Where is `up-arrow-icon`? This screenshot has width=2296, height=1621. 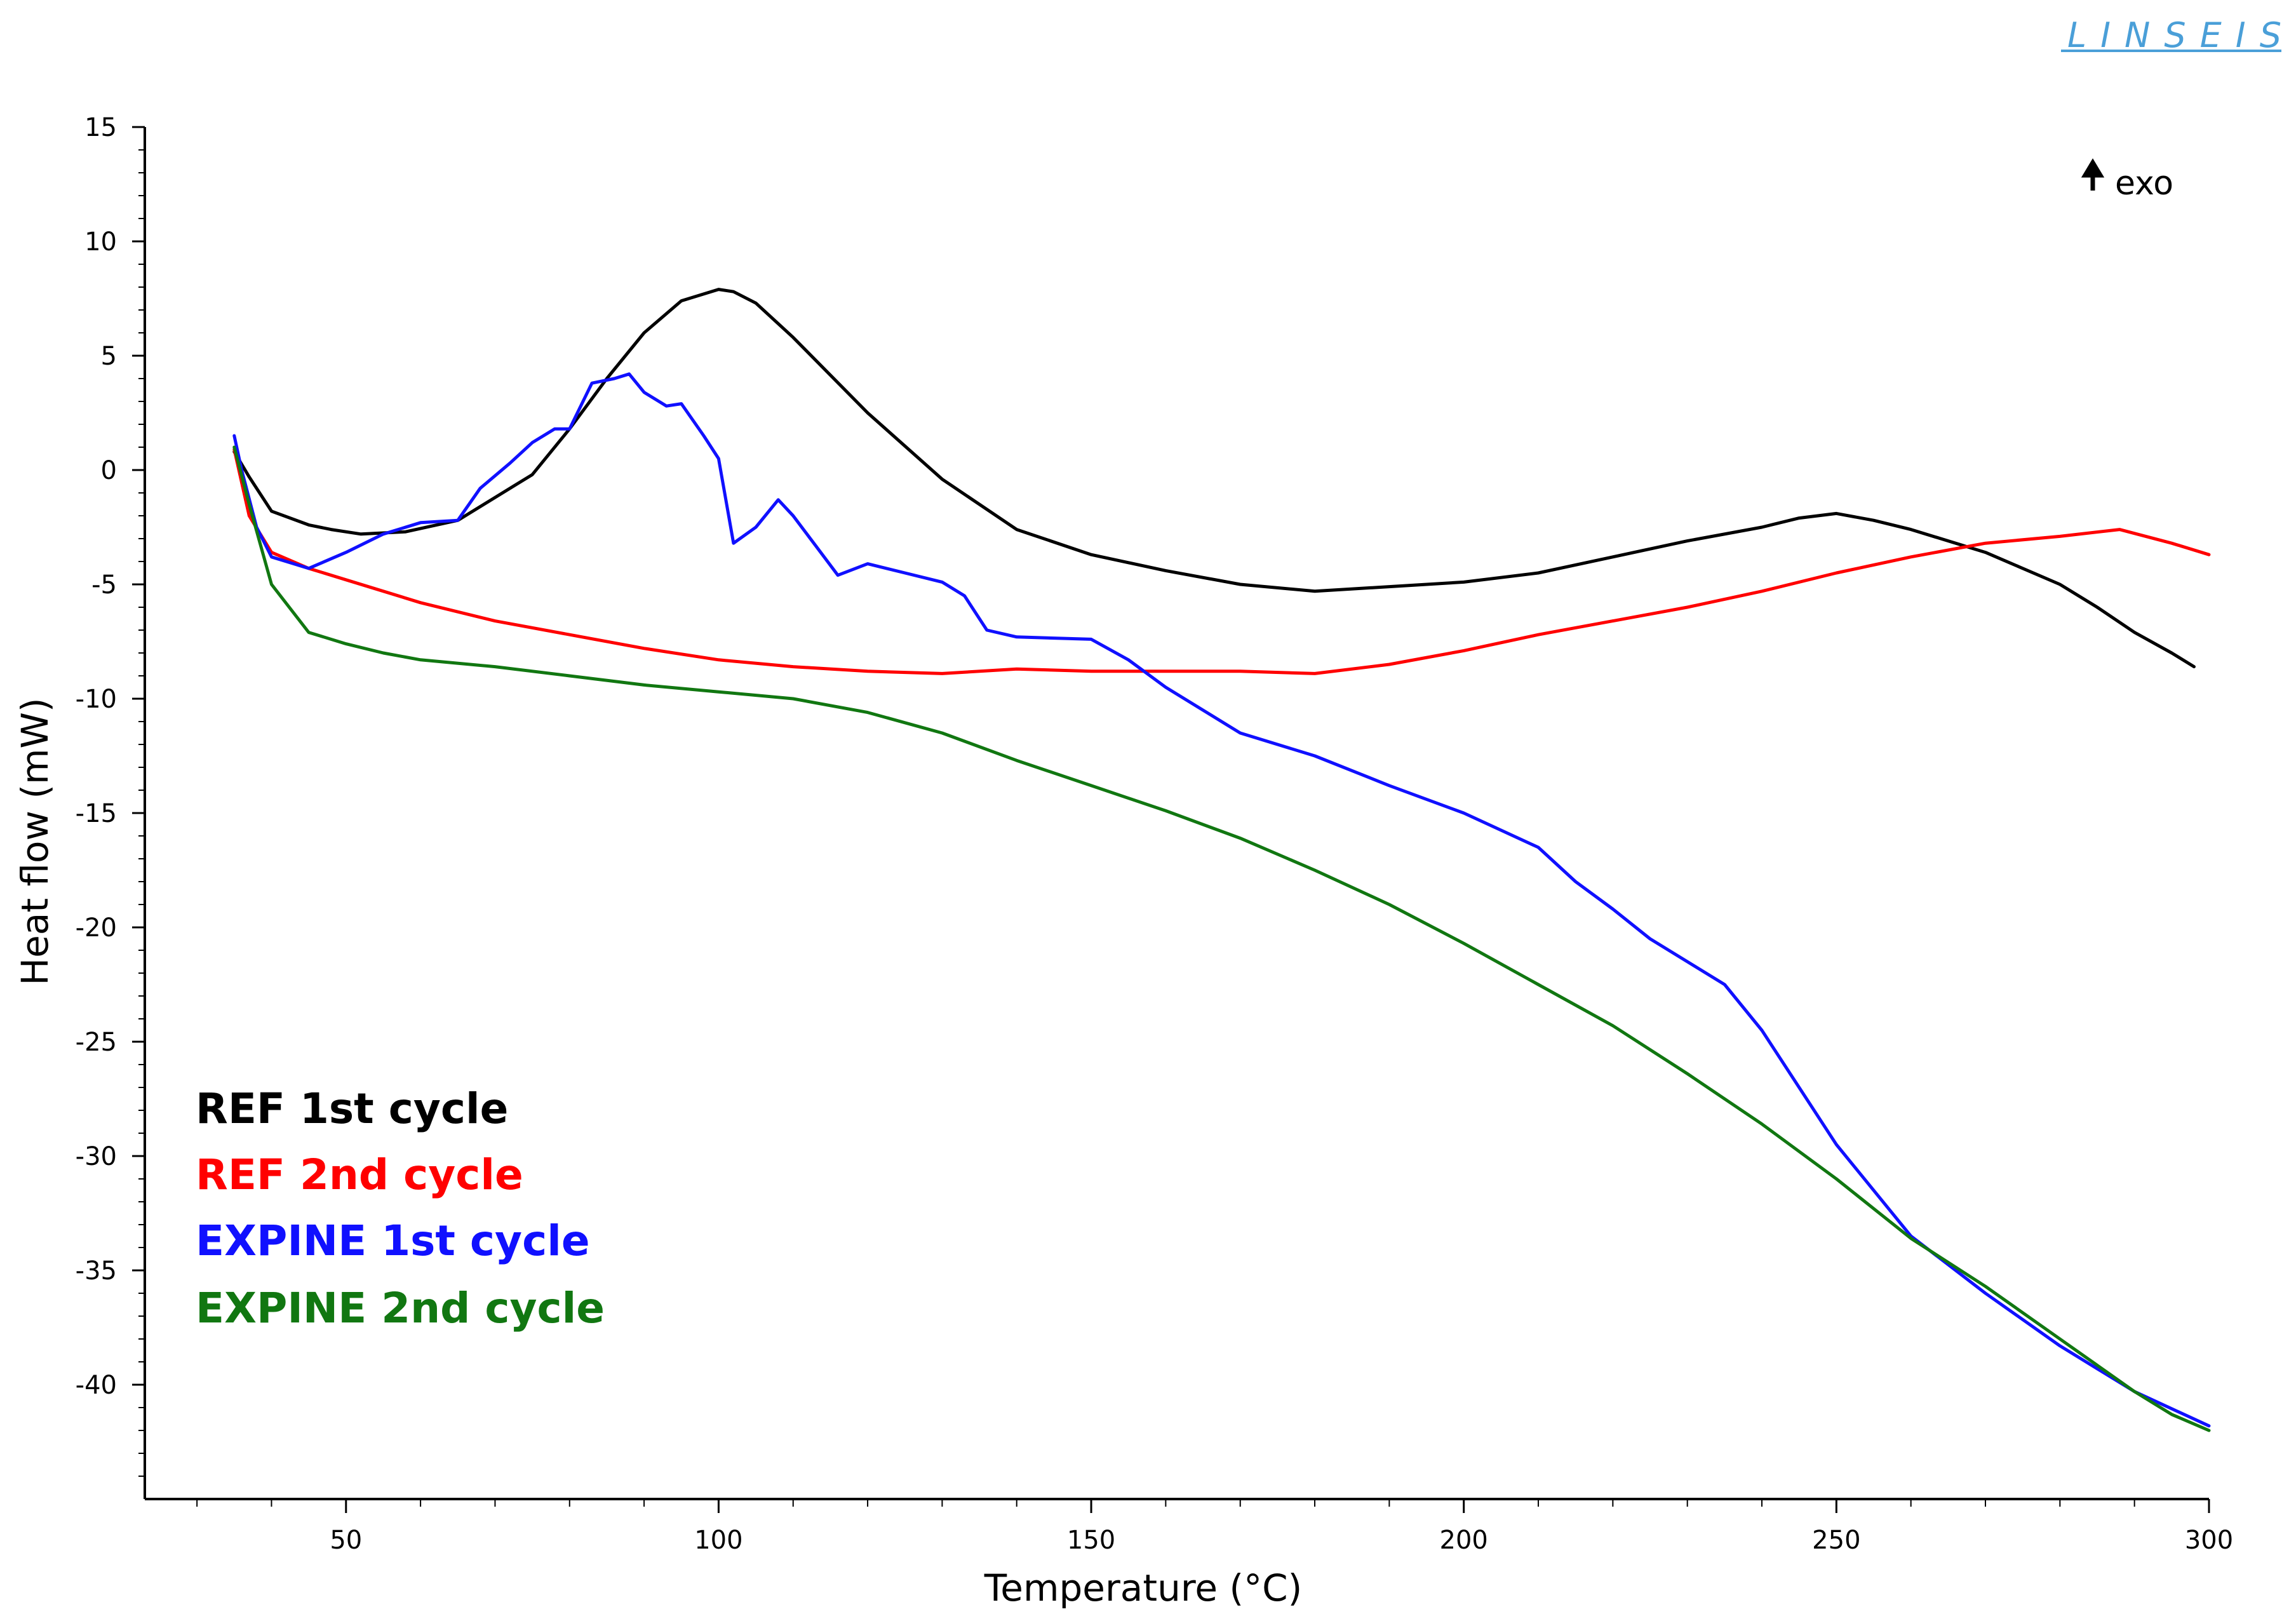
up-arrow-icon is located at coordinates (2093, 175).